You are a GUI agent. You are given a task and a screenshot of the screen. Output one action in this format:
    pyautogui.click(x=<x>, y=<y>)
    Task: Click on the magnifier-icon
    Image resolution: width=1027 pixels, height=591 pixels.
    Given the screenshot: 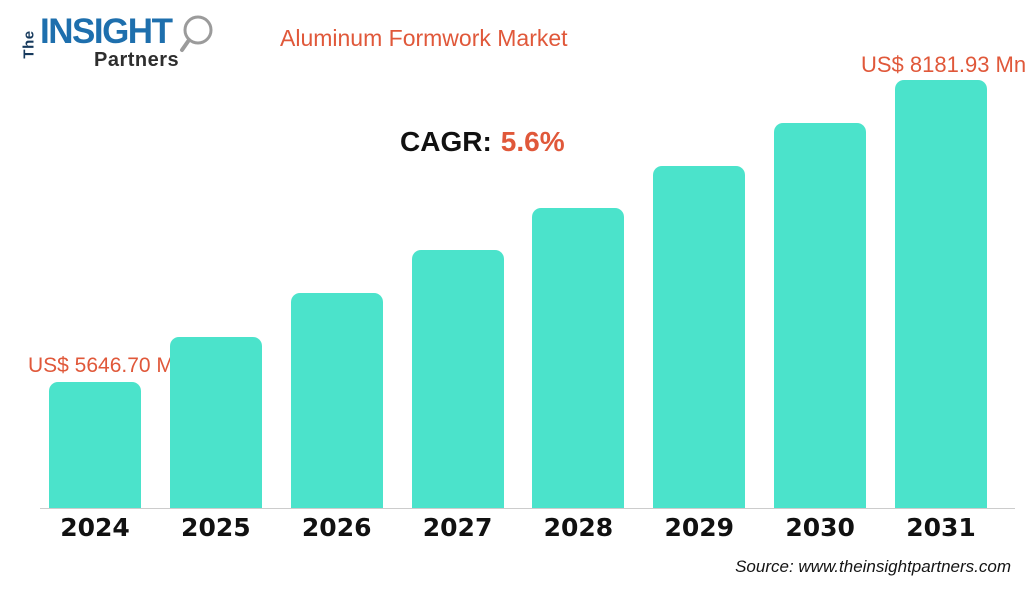 What is the action you would take?
    pyautogui.click(x=196, y=33)
    